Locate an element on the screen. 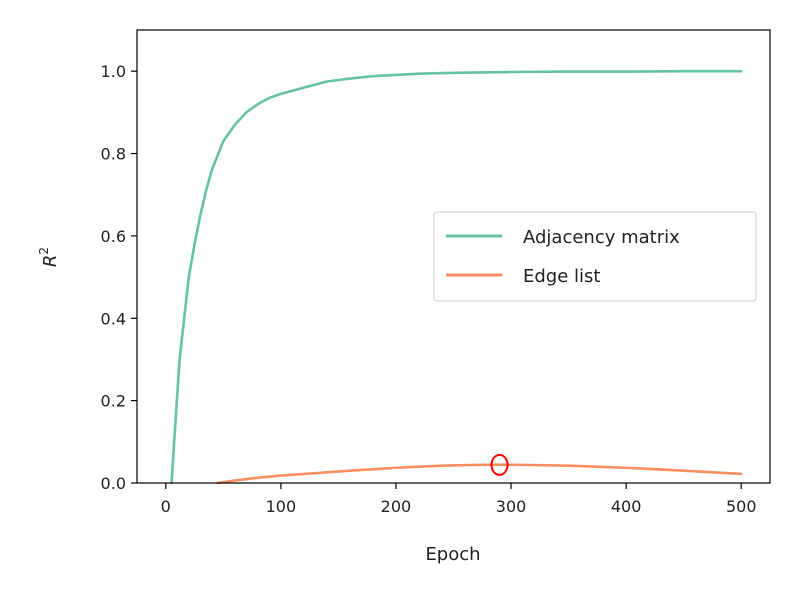 This screenshot has width=800, height=600. y-tick-label: 1.0 is located at coordinates (113, 71).